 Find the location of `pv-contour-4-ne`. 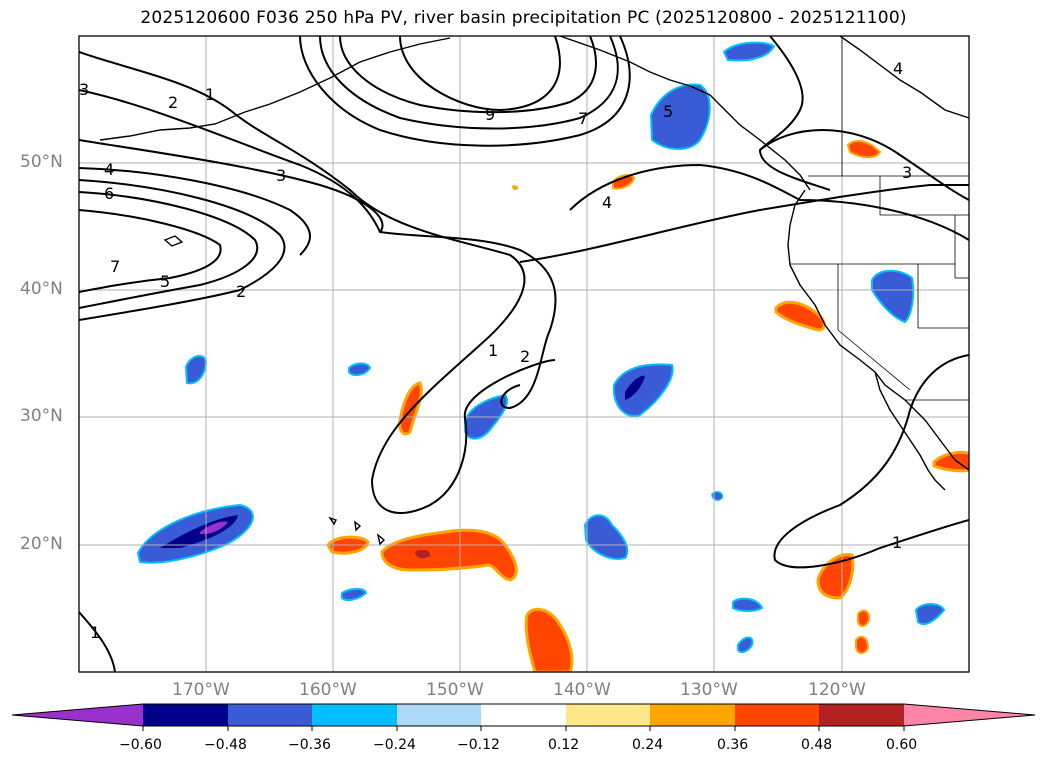

pv-contour-4-ne is located at coordinates (794, 113).